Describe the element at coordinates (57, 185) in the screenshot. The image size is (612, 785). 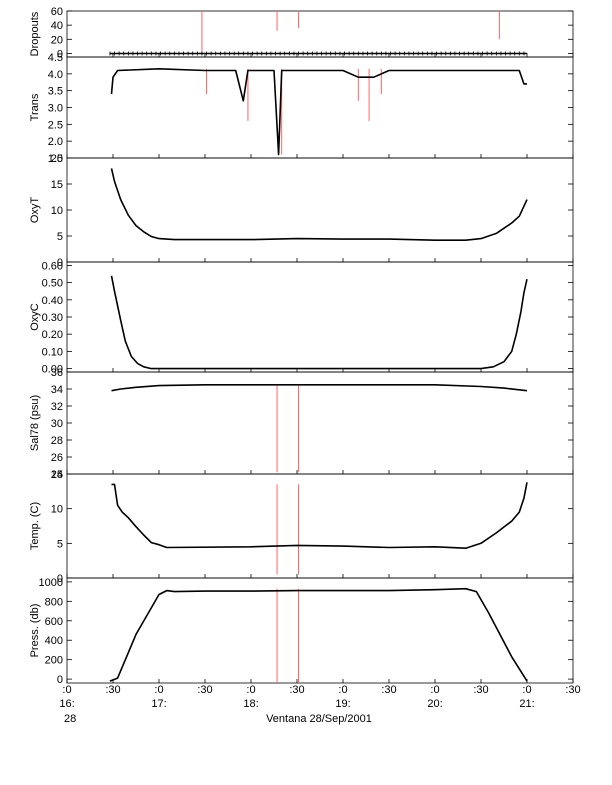
I see `oxyt-ytick-label: 15` at that location.